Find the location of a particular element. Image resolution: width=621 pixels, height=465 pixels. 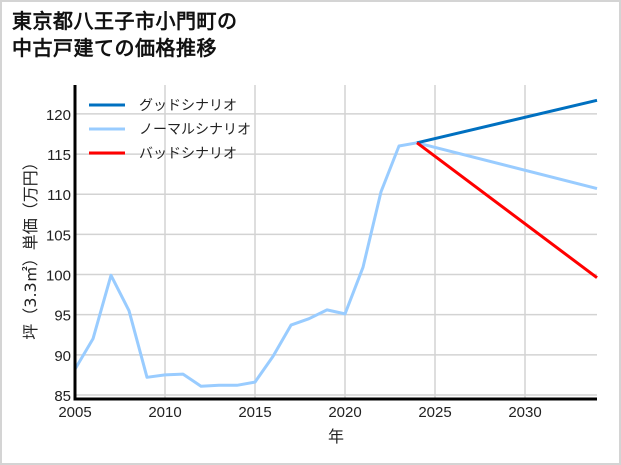

y-tick-label: 105 is located at coordinates (58, 235).